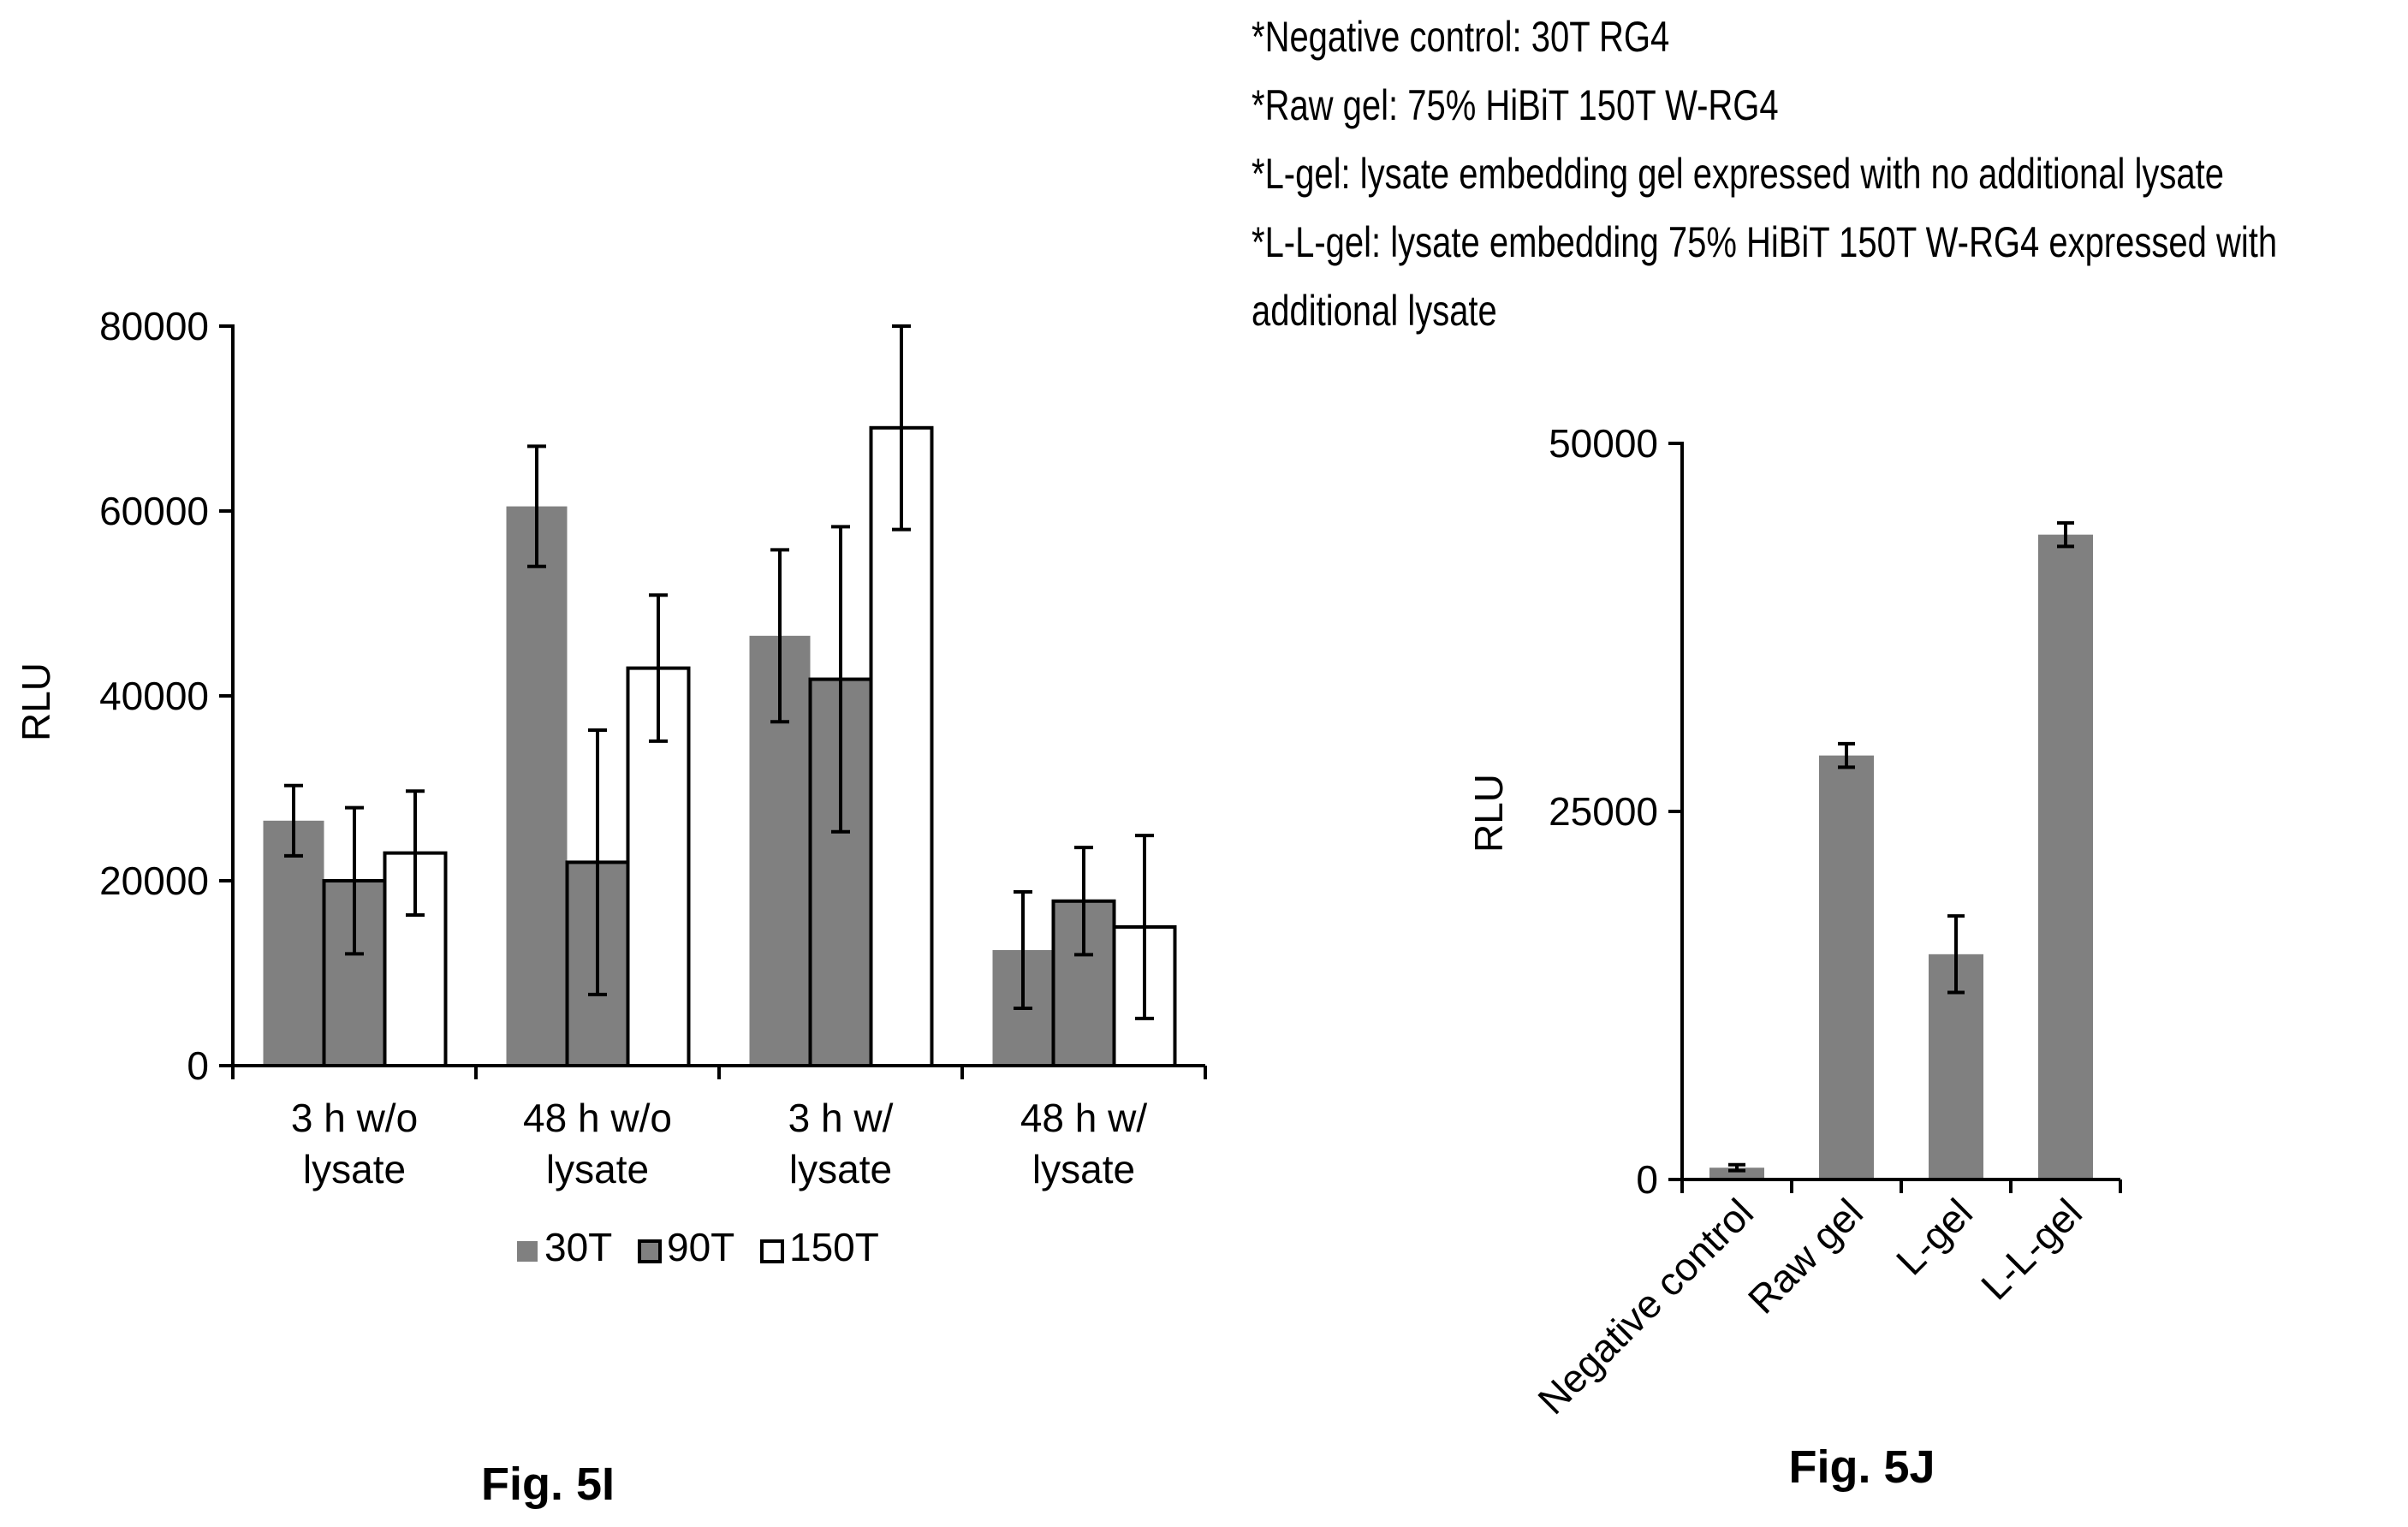 This screenshot has height=1527, width=2408. Describe the element at coordinates (1374, 311) in the screenshot. I see `note-line: additional lysate` at that location.